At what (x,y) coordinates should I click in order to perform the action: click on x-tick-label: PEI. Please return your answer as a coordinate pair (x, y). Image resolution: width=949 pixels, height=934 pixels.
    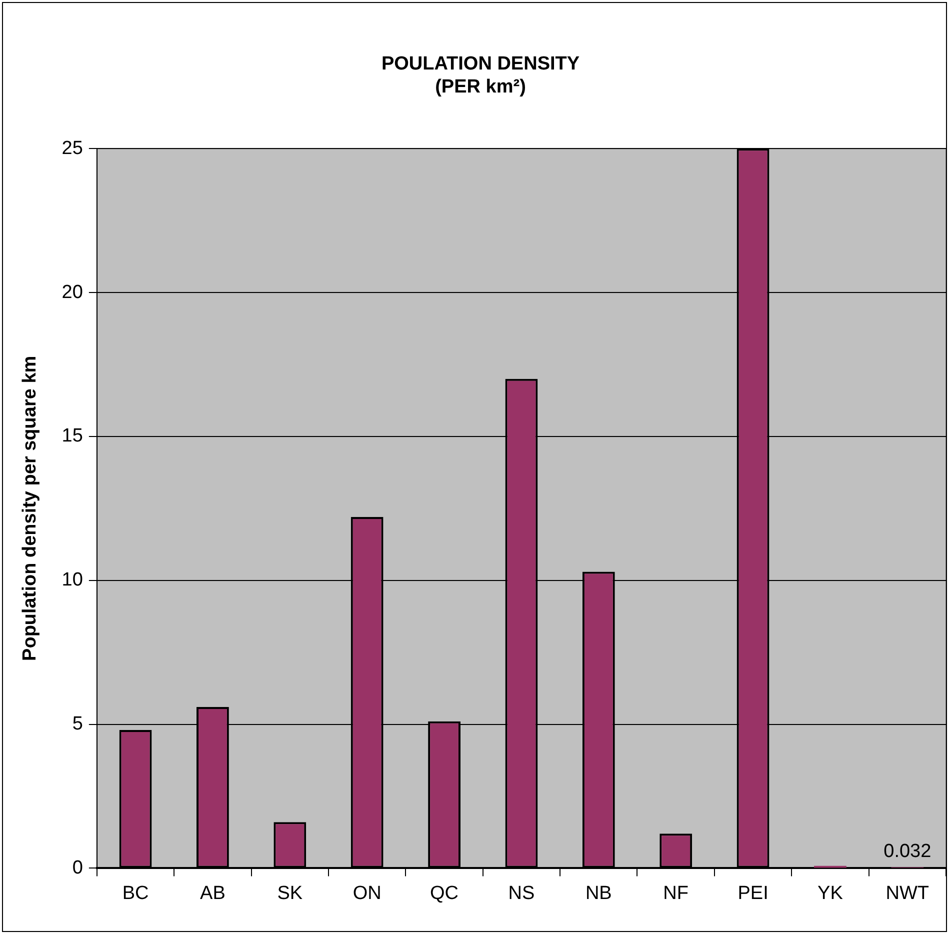
    Looking at the image, I should click on (753, 893).